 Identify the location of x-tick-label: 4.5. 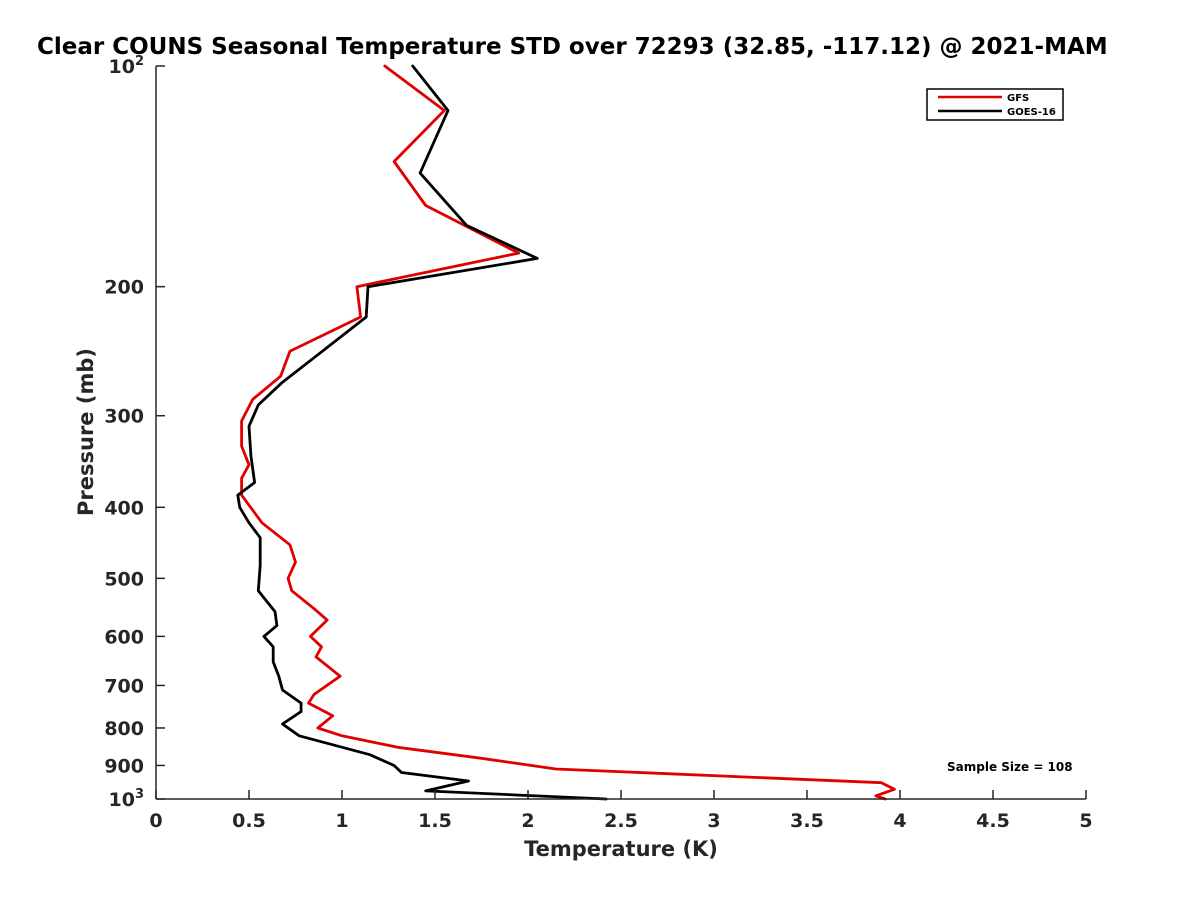
(993, 821).